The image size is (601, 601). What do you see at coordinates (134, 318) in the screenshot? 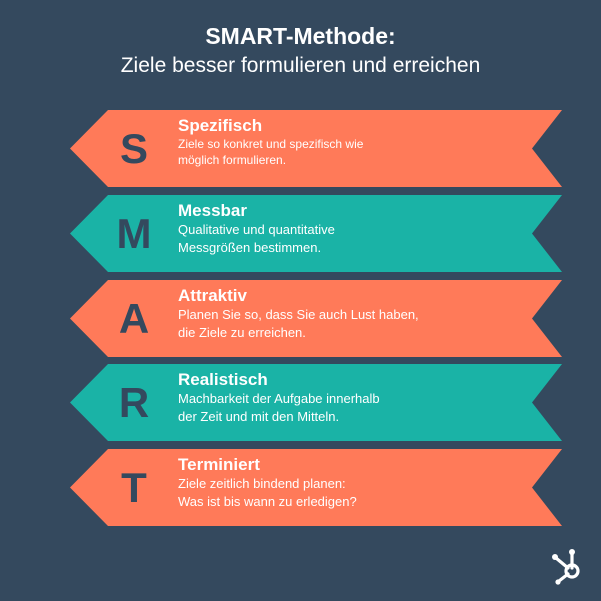
I see `row-letter: A` at bounding box center [134, 318].